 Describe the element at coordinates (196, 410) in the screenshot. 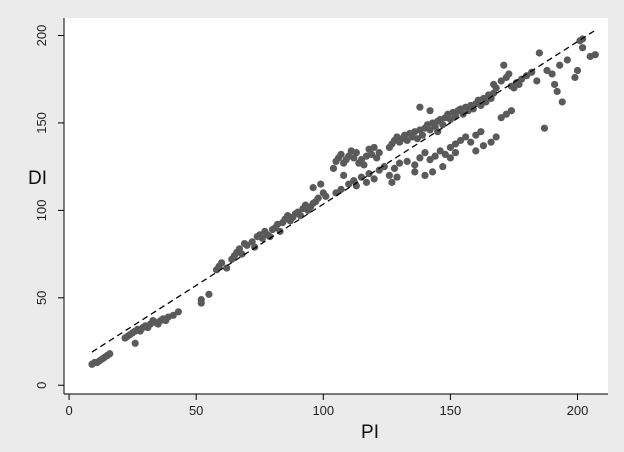

I see `x-tick-label: 50` at that location.